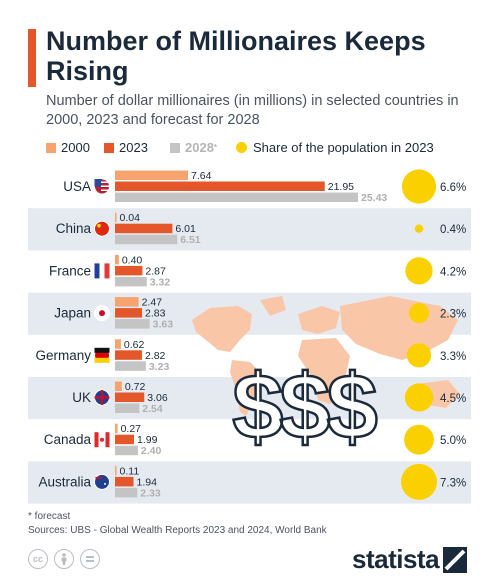 This screenshot has width=483, height=588. Describe the element at coordinates (246, 388) in the screenshot. I see `map-south-america` at that location.